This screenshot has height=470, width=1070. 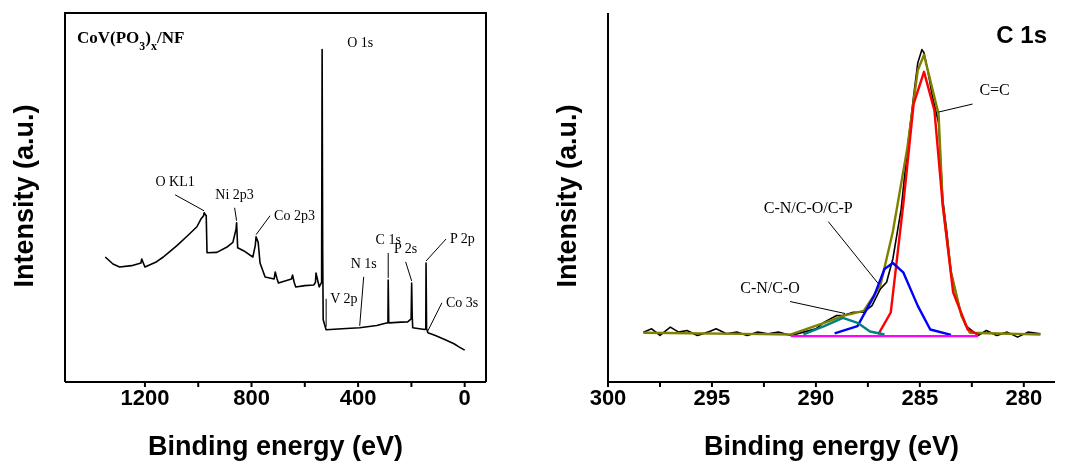 What do you see at coordinates (462, 302) in the screenshot?
I see `annotation: Co 3s` at bounding box center [462, 302].